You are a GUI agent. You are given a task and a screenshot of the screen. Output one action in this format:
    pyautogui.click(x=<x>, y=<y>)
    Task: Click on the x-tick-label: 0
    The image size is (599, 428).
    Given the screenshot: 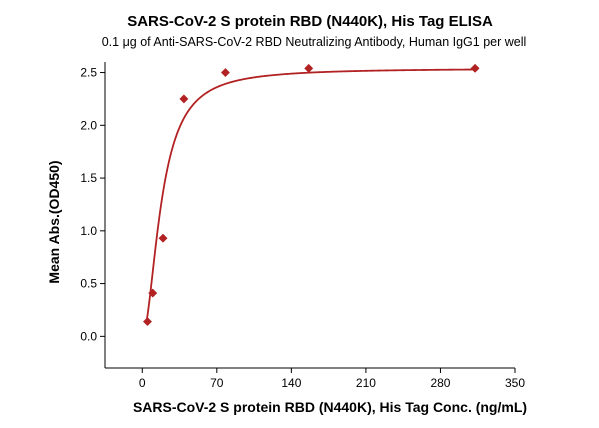 What is the action you would take?
    pyautogui.click(x=142, y=383)
    